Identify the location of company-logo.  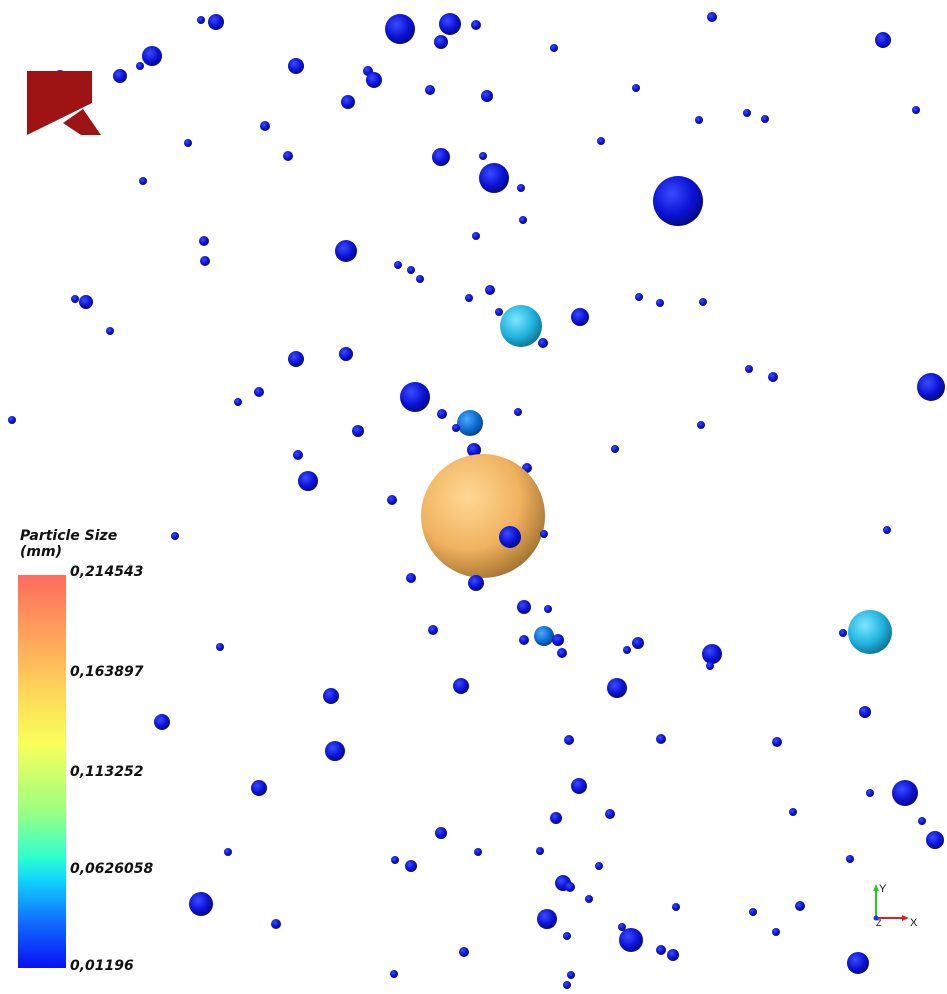
(64, 103).